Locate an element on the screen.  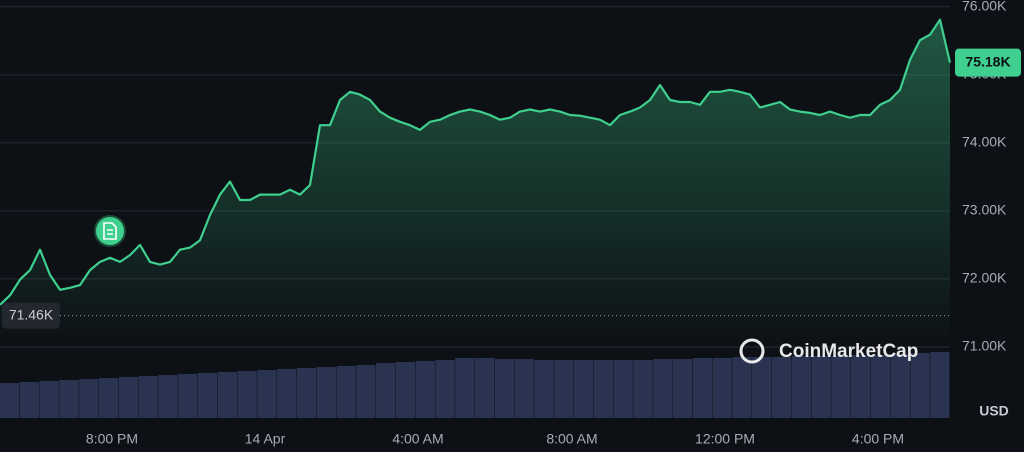
y-tick-label: 72.00K is located at coordinates (984, 278).